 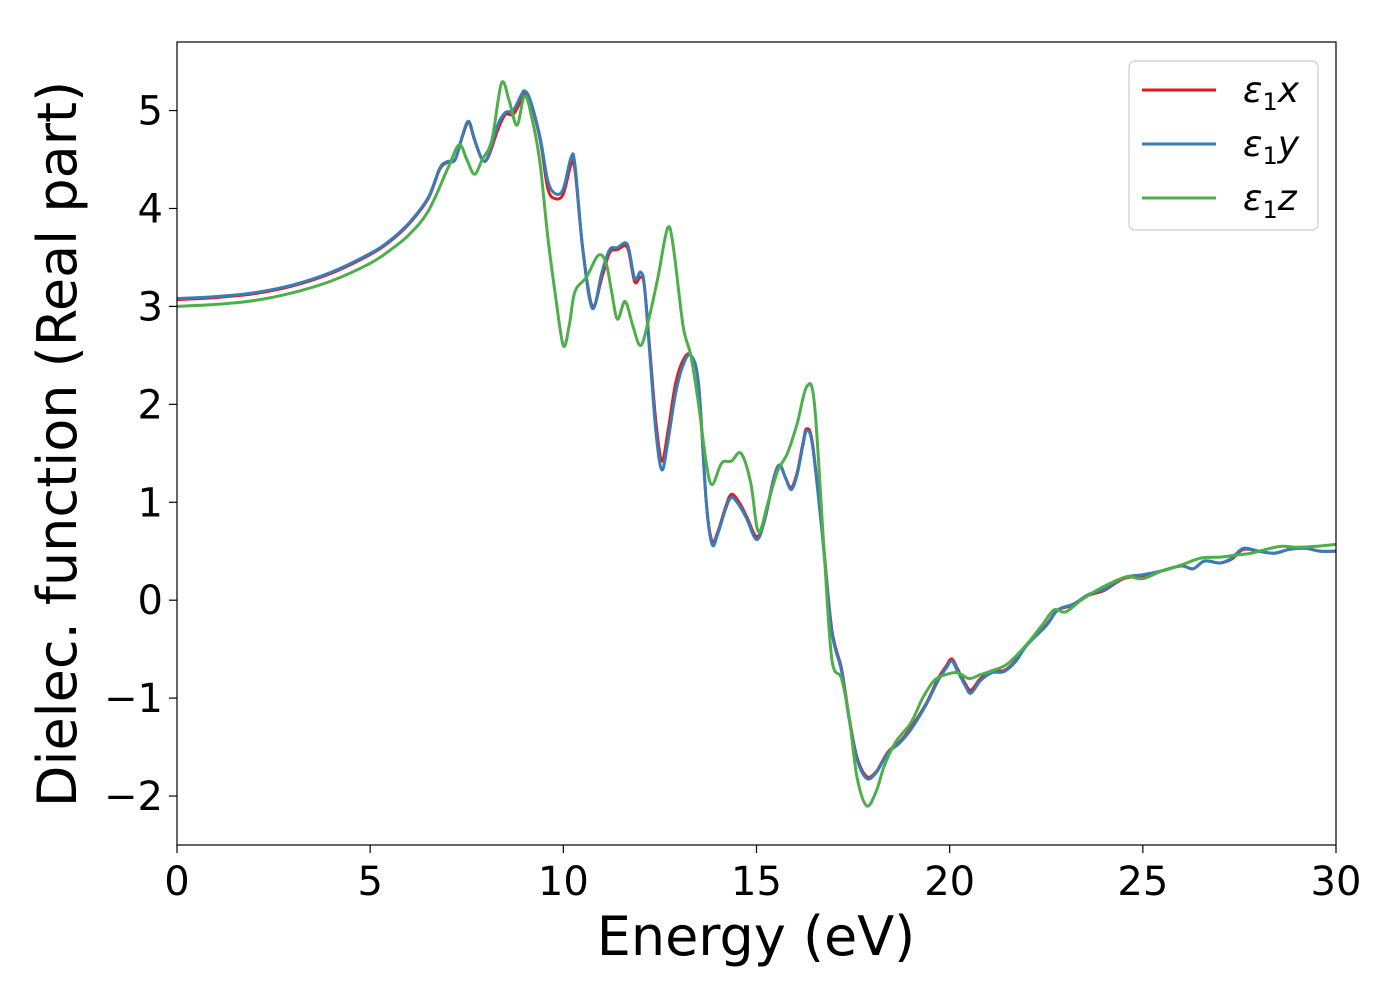 What do you see at coordinates (150, 601) in the screenshot?
I see `y-tick-label: 0` at bounding box center [150, 601].